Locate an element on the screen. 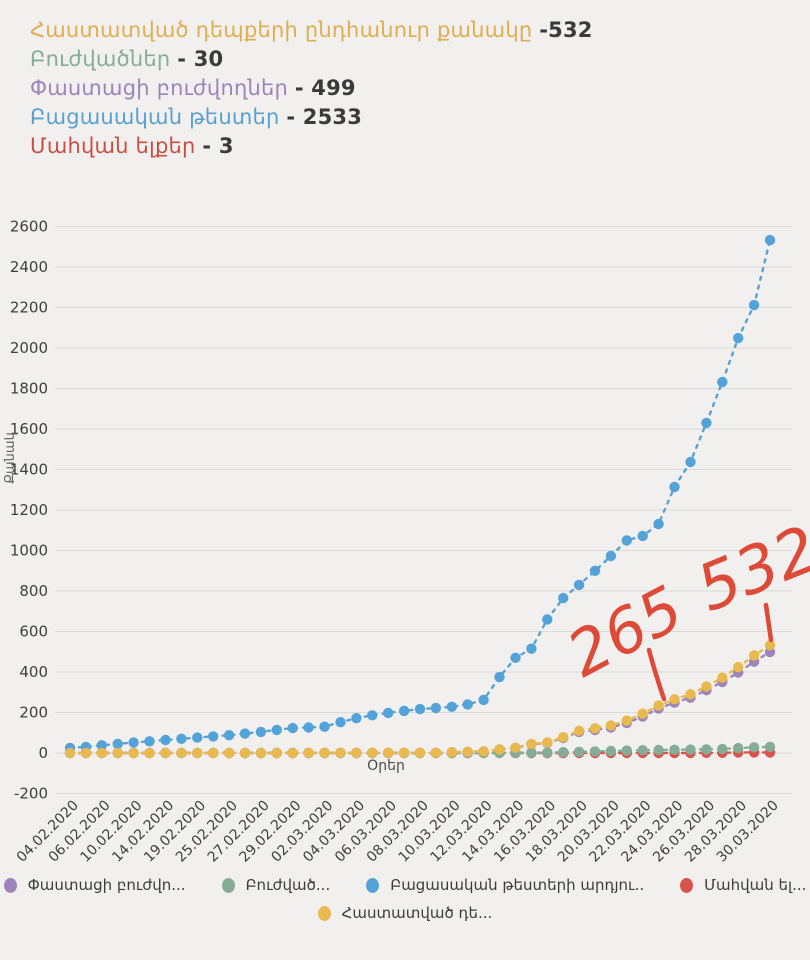 The image size is (810, 960). y-tick-label: 1200 is located at coordinates (29, 510).